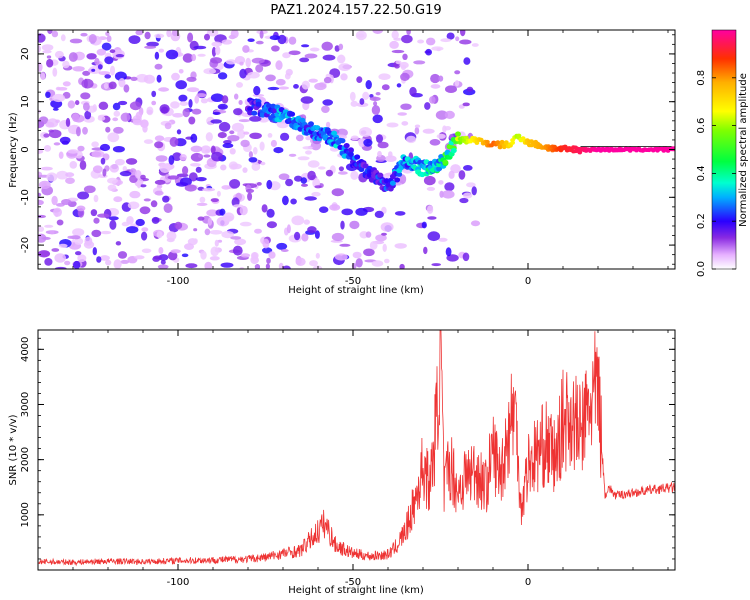 The image size is (750, 600). What do you see at coordinates (701, 221) in the screenshot?
I see `colorbar-tick-label: 0.2` at bounding box center [701, 221].